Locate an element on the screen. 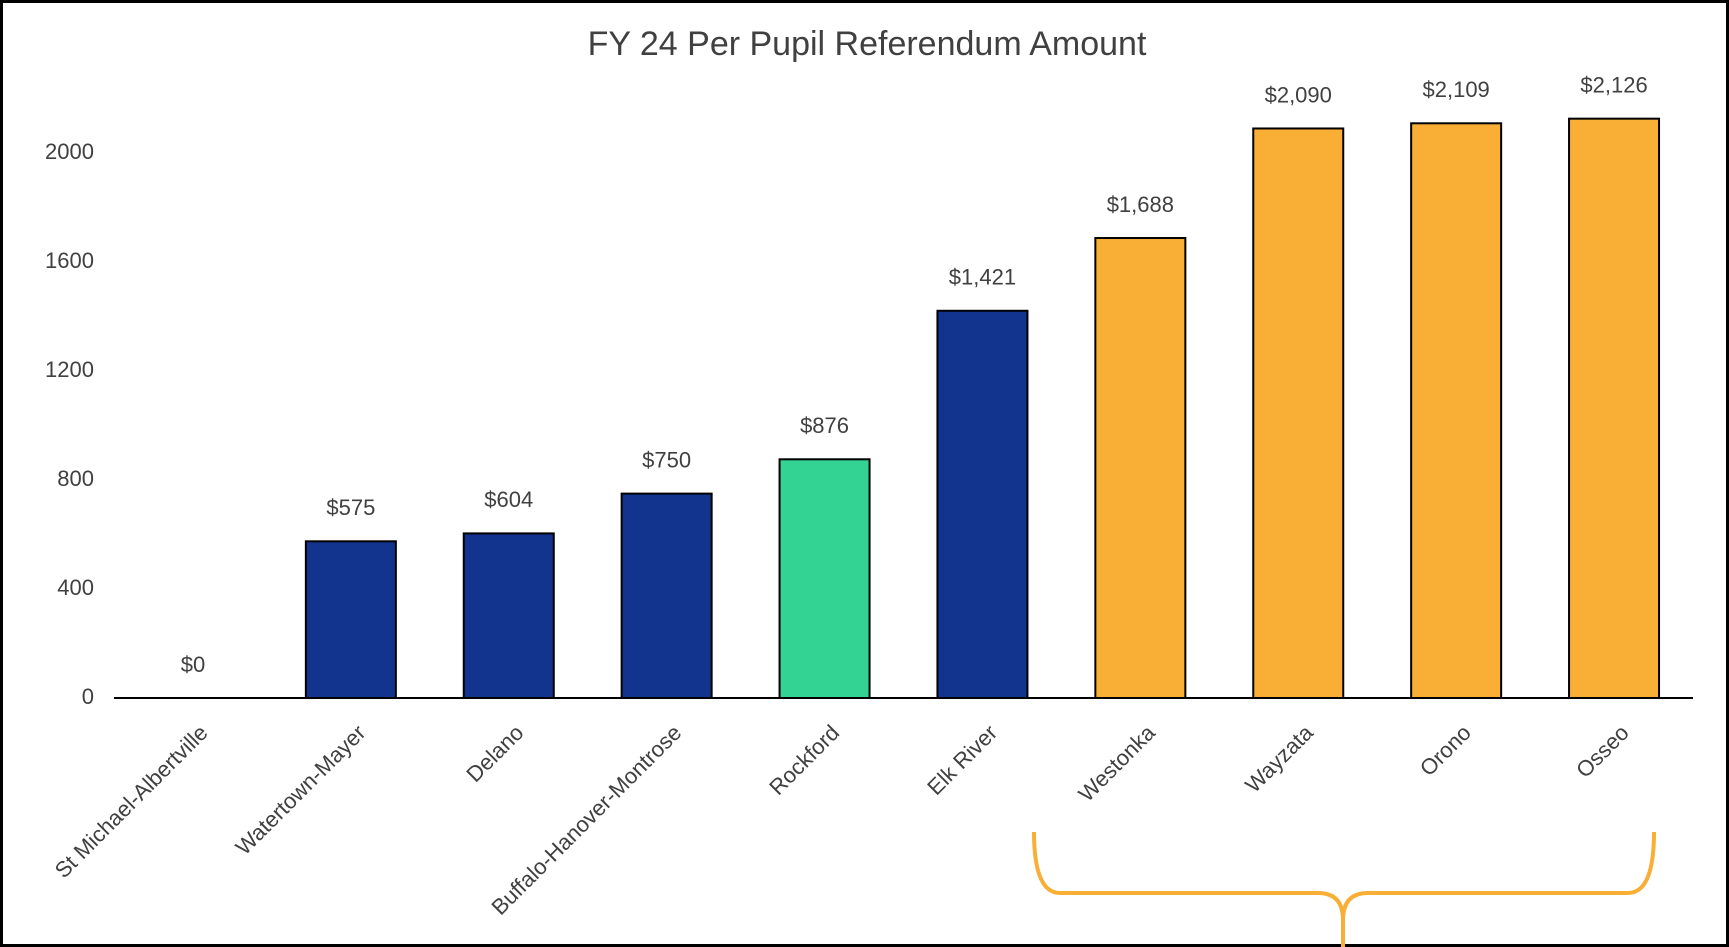 This screenshot has width=1729, height=947. data-label: $876 is located at coordinates (824, 425).